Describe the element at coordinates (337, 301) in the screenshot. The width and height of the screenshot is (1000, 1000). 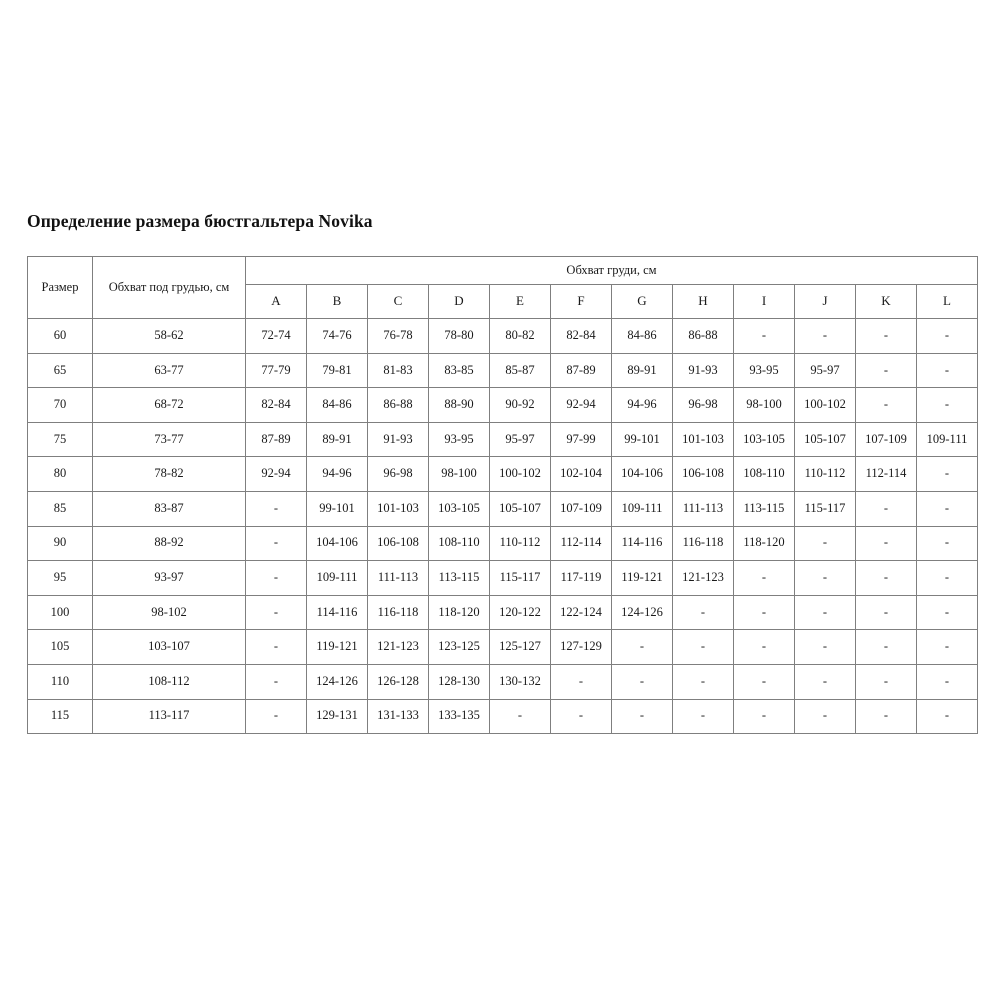
I see `header-cup-b: B` at that location.